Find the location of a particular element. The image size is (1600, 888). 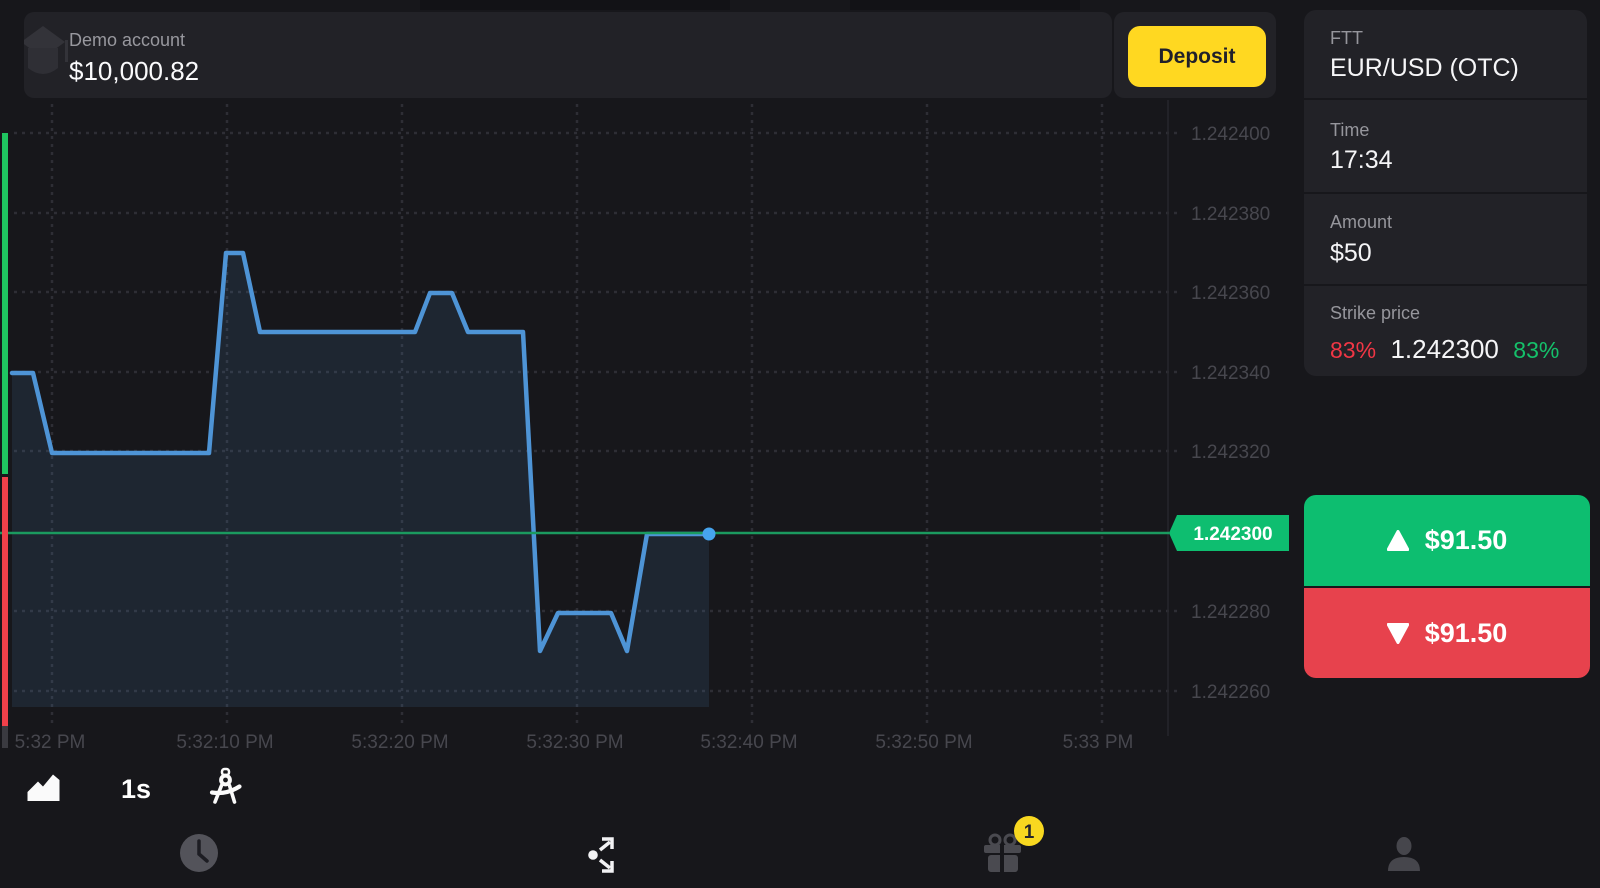

svg-text: 1.242400 is located at coordinates (1230, 134).